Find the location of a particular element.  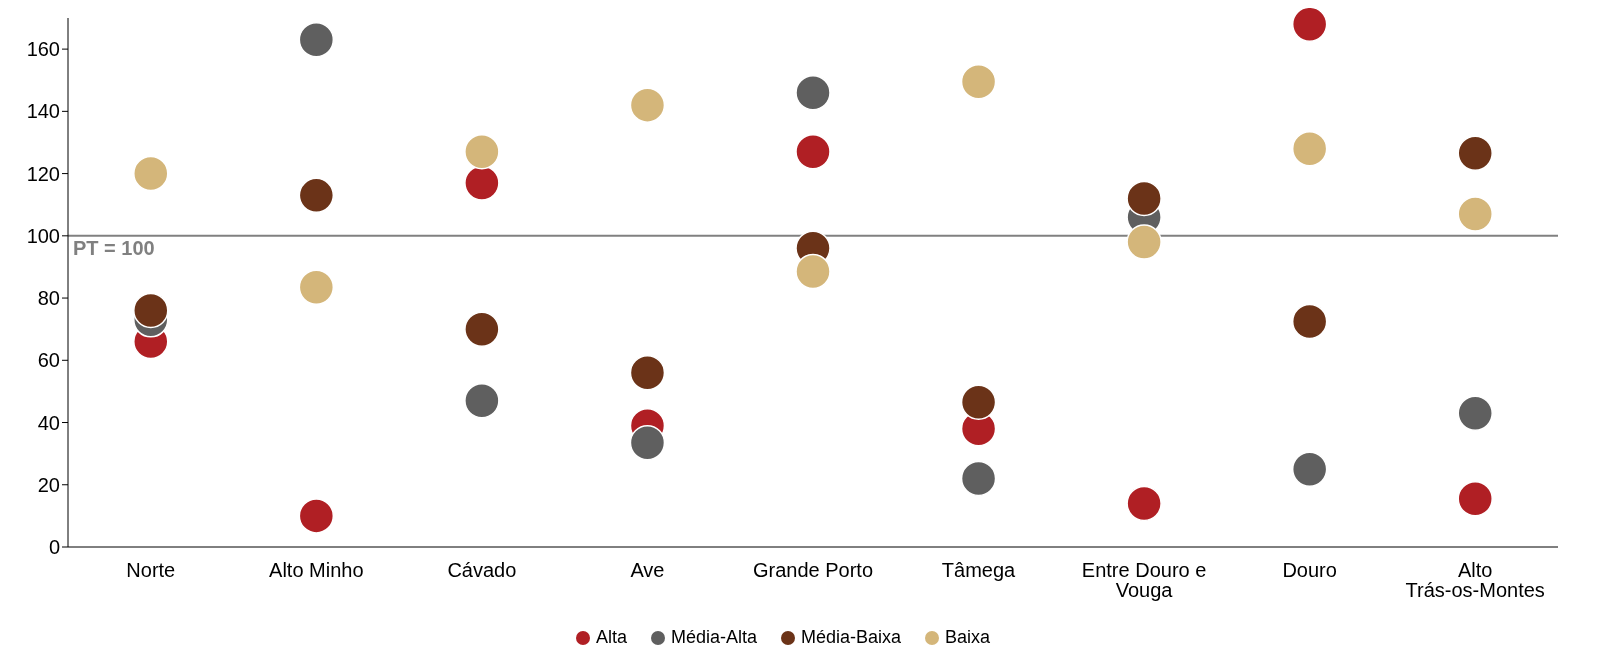

y-tick-label: 40 is located at coordinates (48, 422).